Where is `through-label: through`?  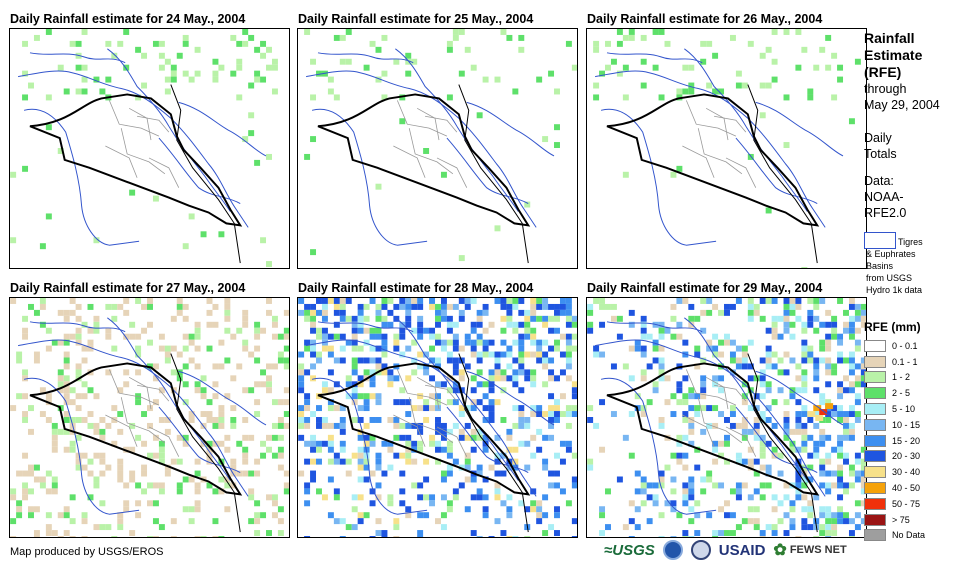
through-label: through is located at coordinates (885, 89).